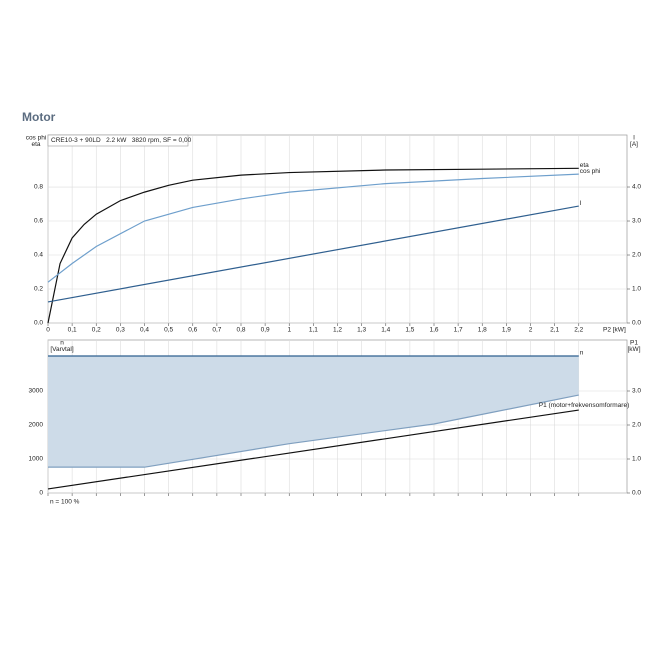 This screenshot has height=660, width=660. Describe the element at coordinates (385, 330) in the screenshot. I see `x-tick-label: 1,4` at that location.